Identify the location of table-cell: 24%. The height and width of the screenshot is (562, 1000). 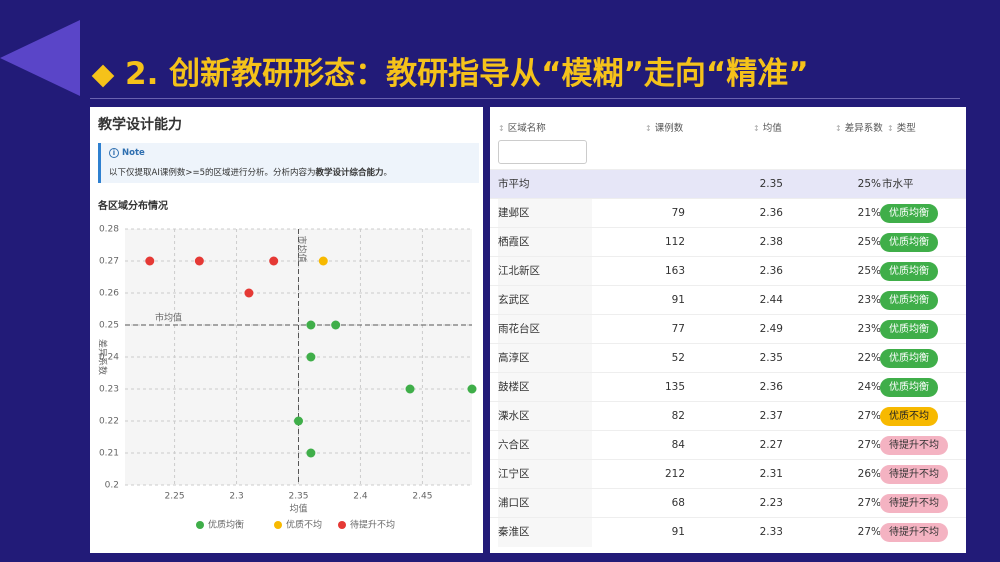
(869, 387).